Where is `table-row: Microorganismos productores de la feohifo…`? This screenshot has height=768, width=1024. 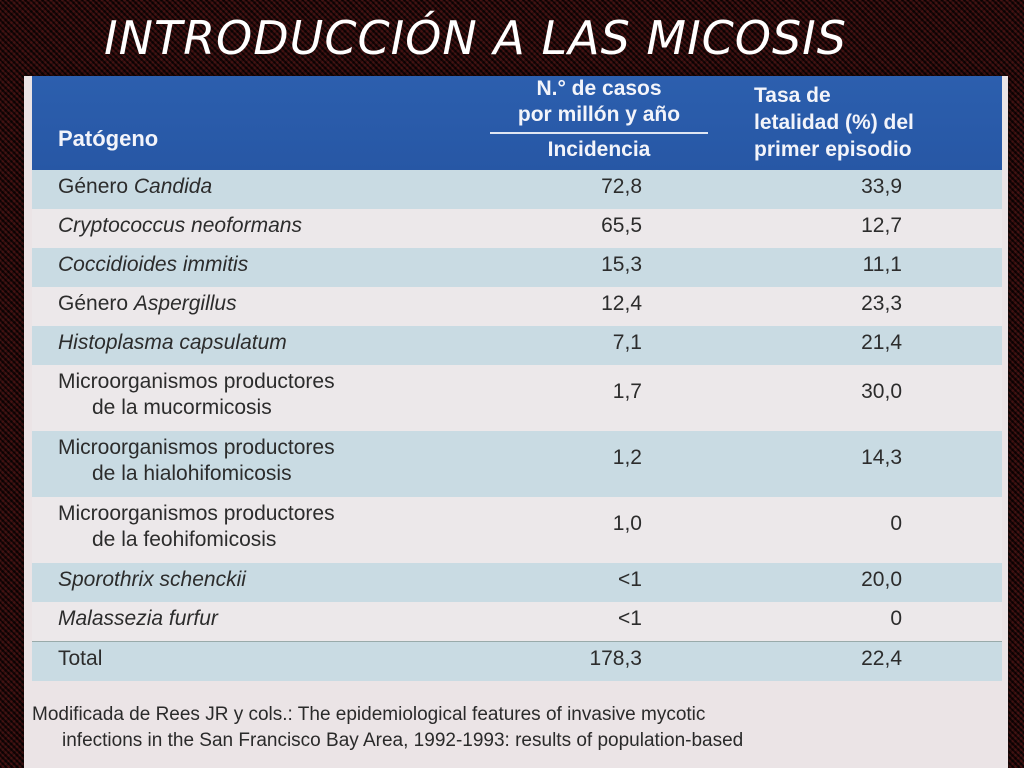
table-row: Microorganismos productores de la feohifo… is located at coordinates (517, 530).